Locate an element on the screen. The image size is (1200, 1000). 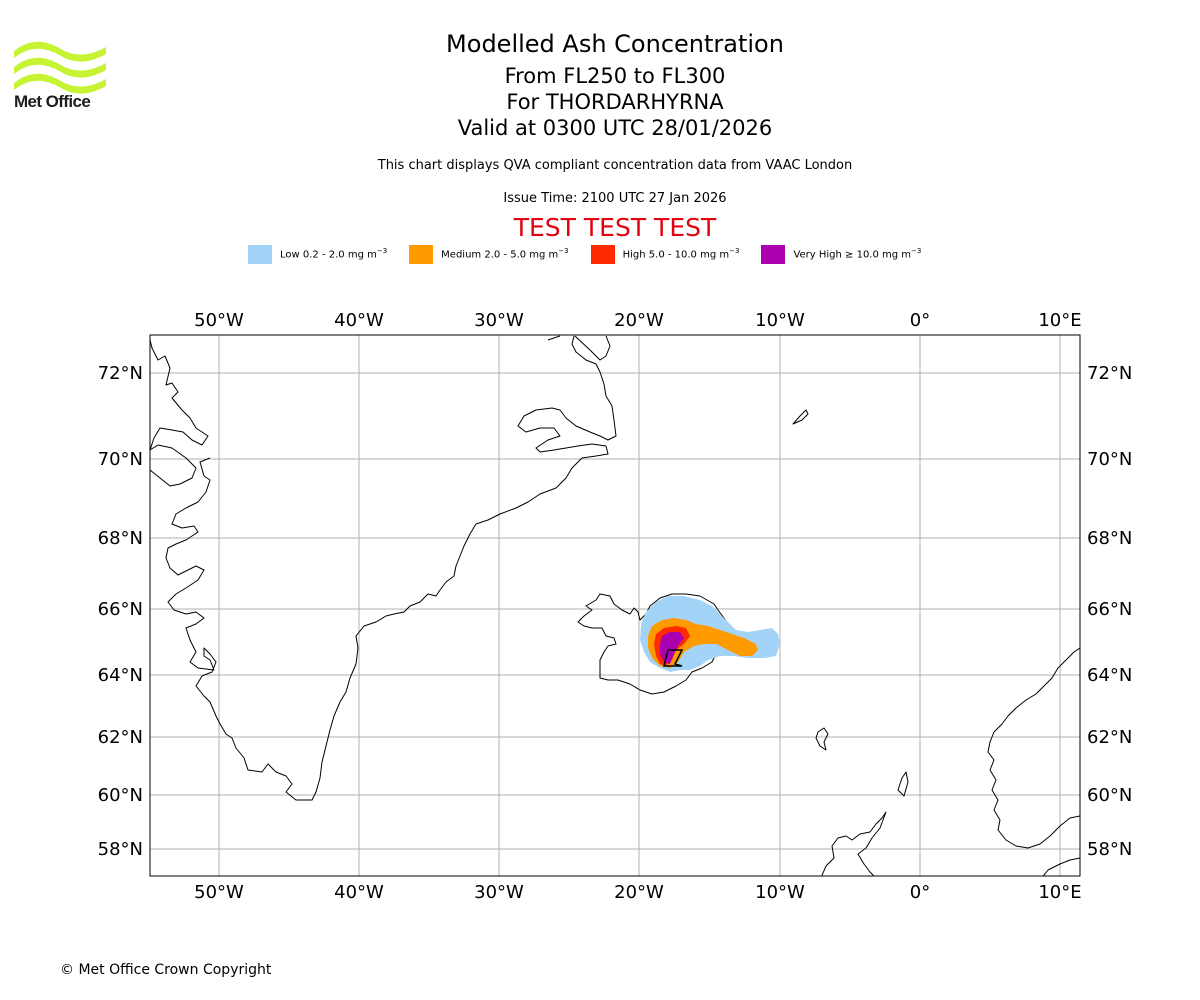
legend-label-low: Low 0.2 - 2.0 mg m is located at coordinates (328, 255).